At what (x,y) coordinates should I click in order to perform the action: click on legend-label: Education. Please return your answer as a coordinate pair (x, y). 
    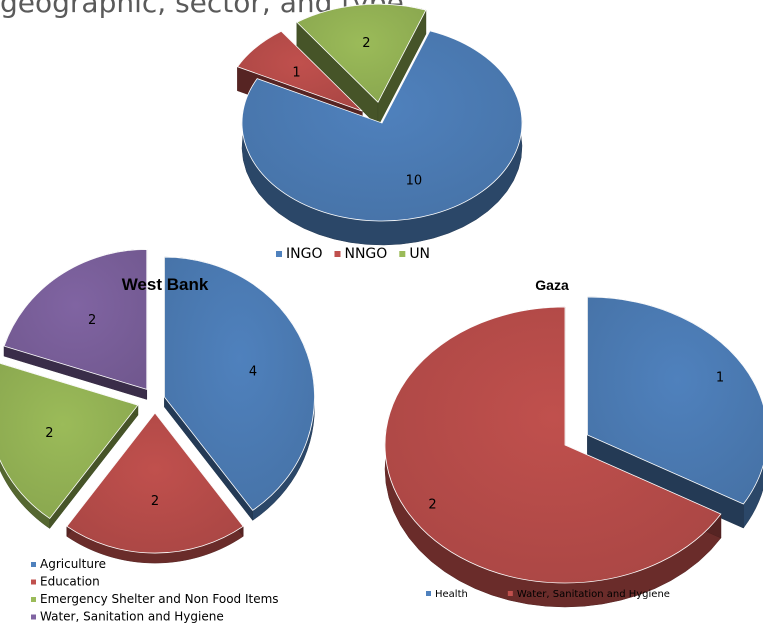
    Looking at the image, I should click on (70, 582).